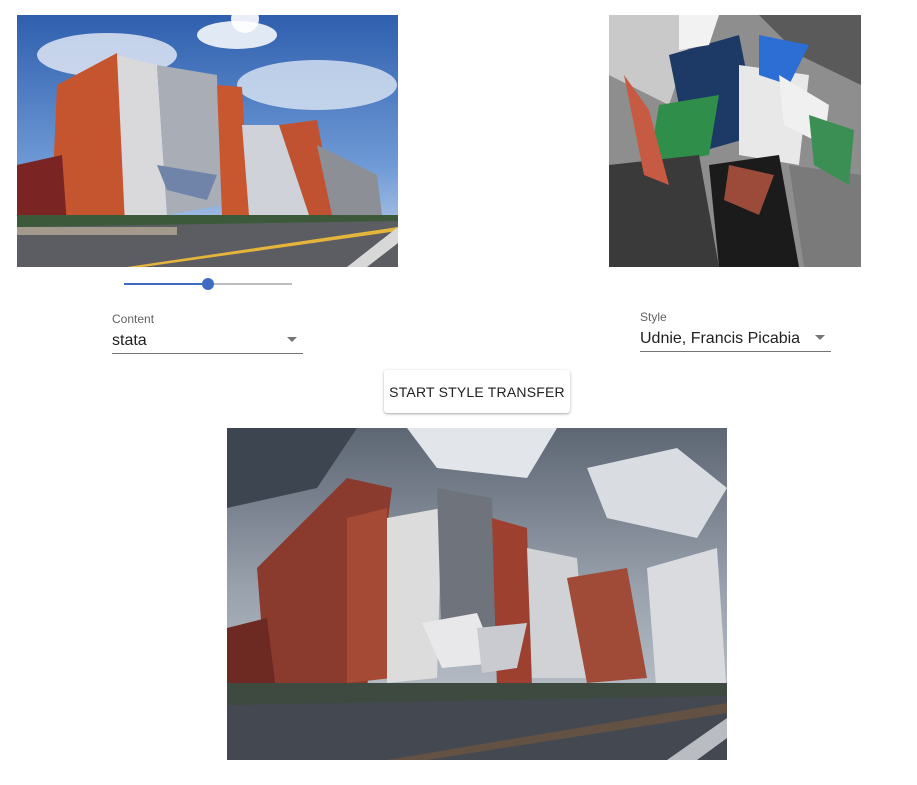  I want to click on content-select-value: stata, so click(129, 340).